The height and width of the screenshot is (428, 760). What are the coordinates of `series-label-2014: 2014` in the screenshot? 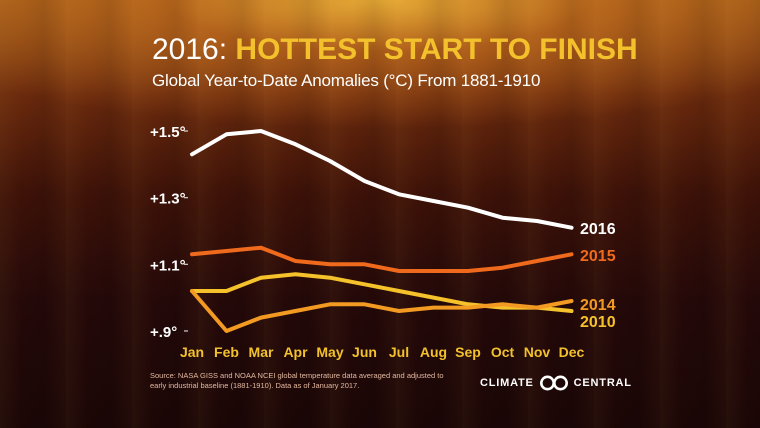 It's located at (598, 305).